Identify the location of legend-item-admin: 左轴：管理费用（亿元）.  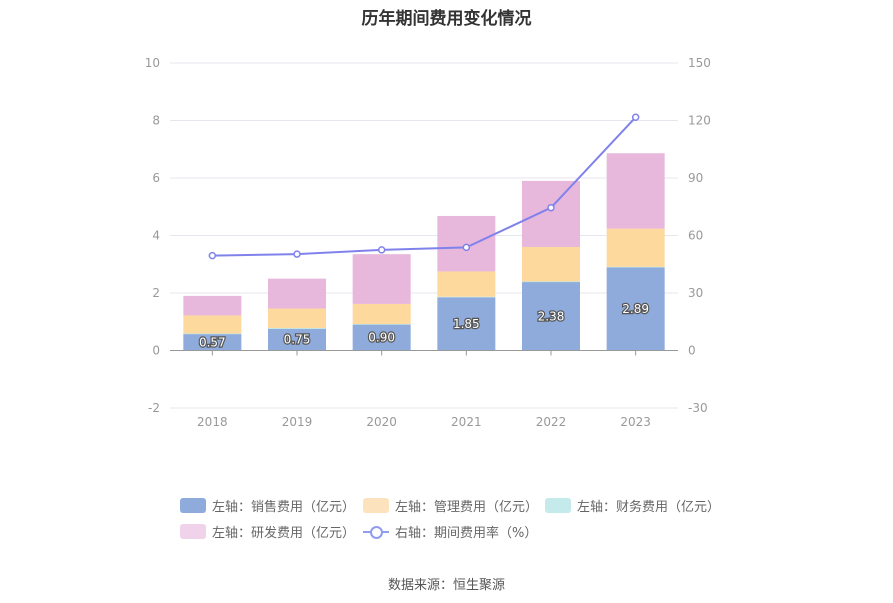
(450, 505).